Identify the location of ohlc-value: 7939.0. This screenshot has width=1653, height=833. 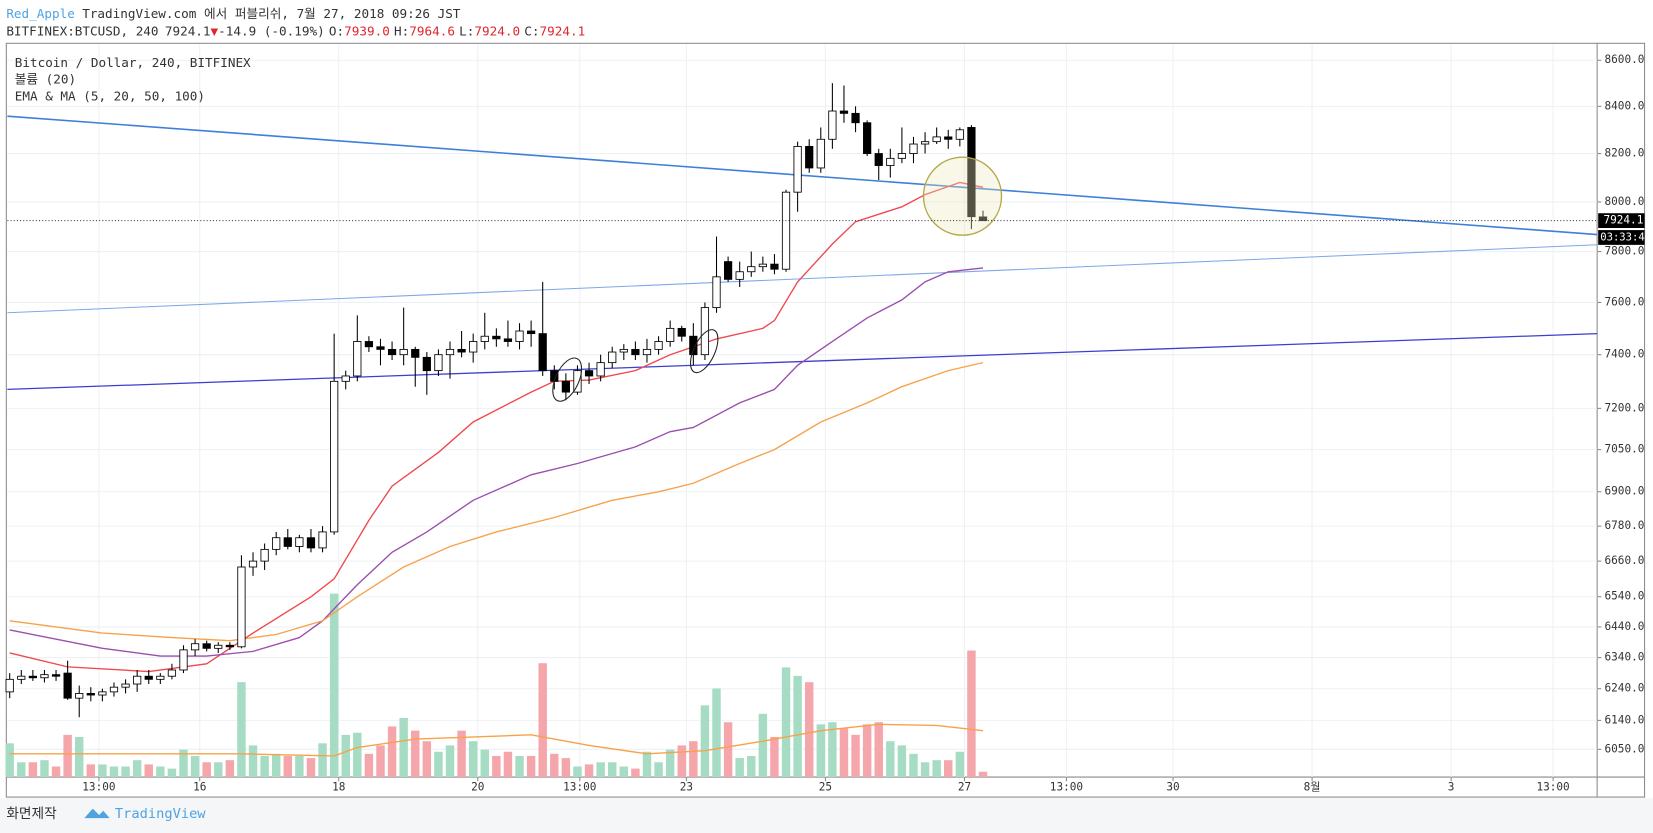
(367, 30).